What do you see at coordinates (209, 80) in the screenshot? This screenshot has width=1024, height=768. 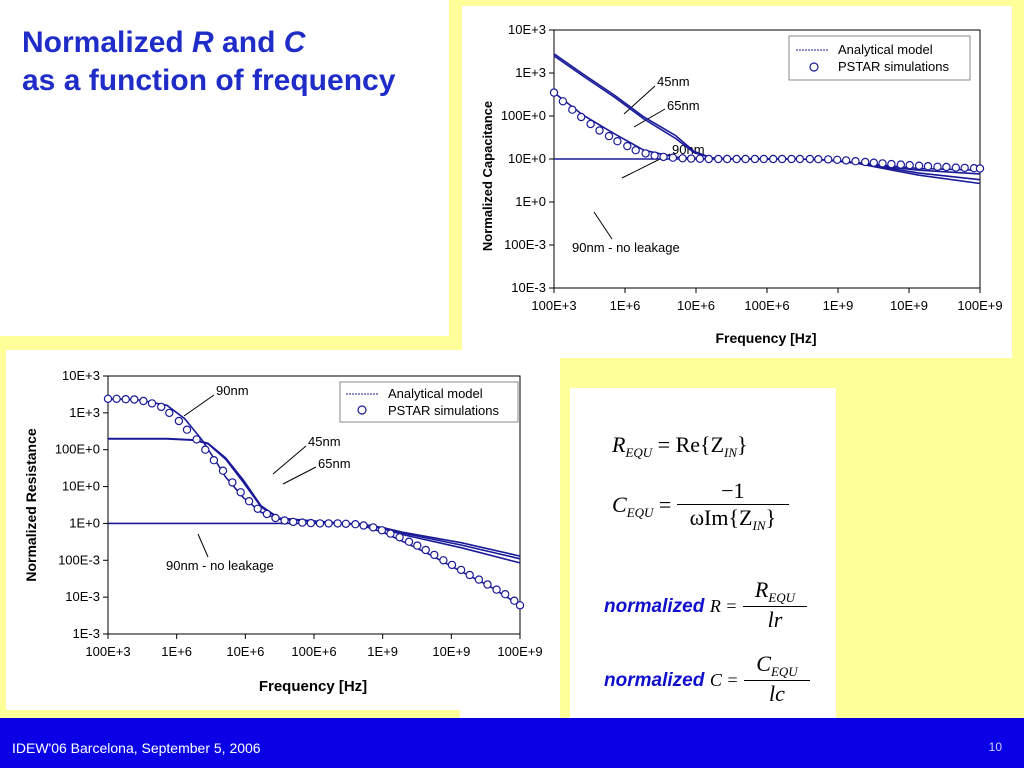 I see `title-line2: as a function of frequency` at bounding box center [209, 80].